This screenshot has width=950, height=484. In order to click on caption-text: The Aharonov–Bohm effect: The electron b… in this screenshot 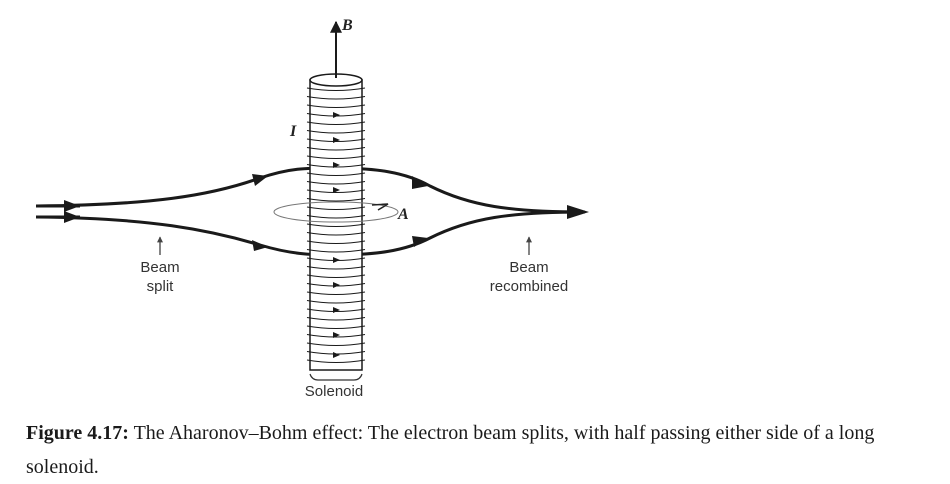, I will do `click(450, 450)`.